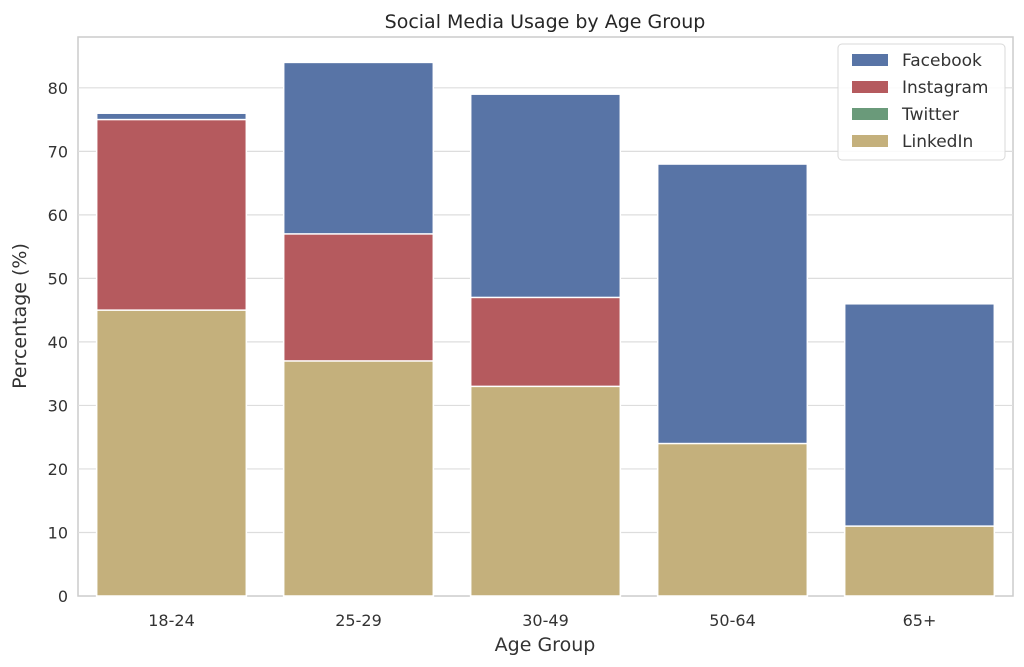  What do you see at coordinates (945, 88) in the screenshot?
I see `legend-label-instagram: Instagram` at bounding box center [945, 88].